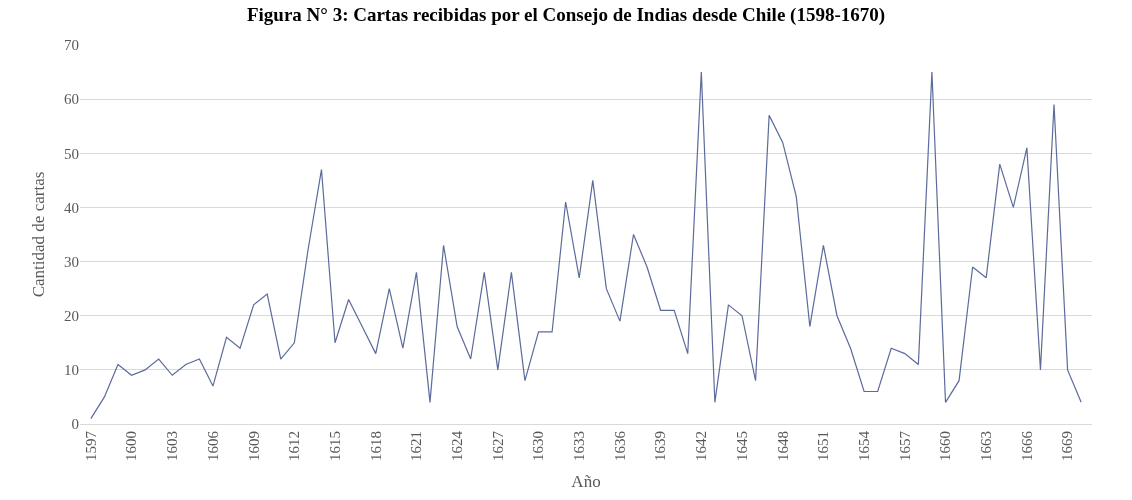 The height and width of the screenshot is (500, 1132). I want to click on x-tick-label: 1645, so click(741, 446).